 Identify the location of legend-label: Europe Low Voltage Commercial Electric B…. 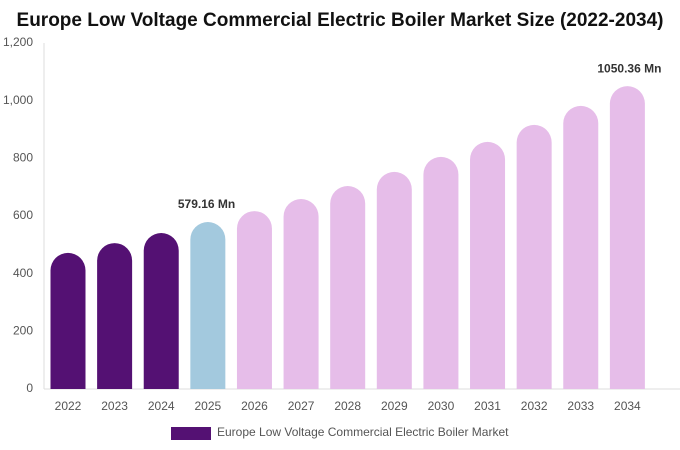
(363, 432).